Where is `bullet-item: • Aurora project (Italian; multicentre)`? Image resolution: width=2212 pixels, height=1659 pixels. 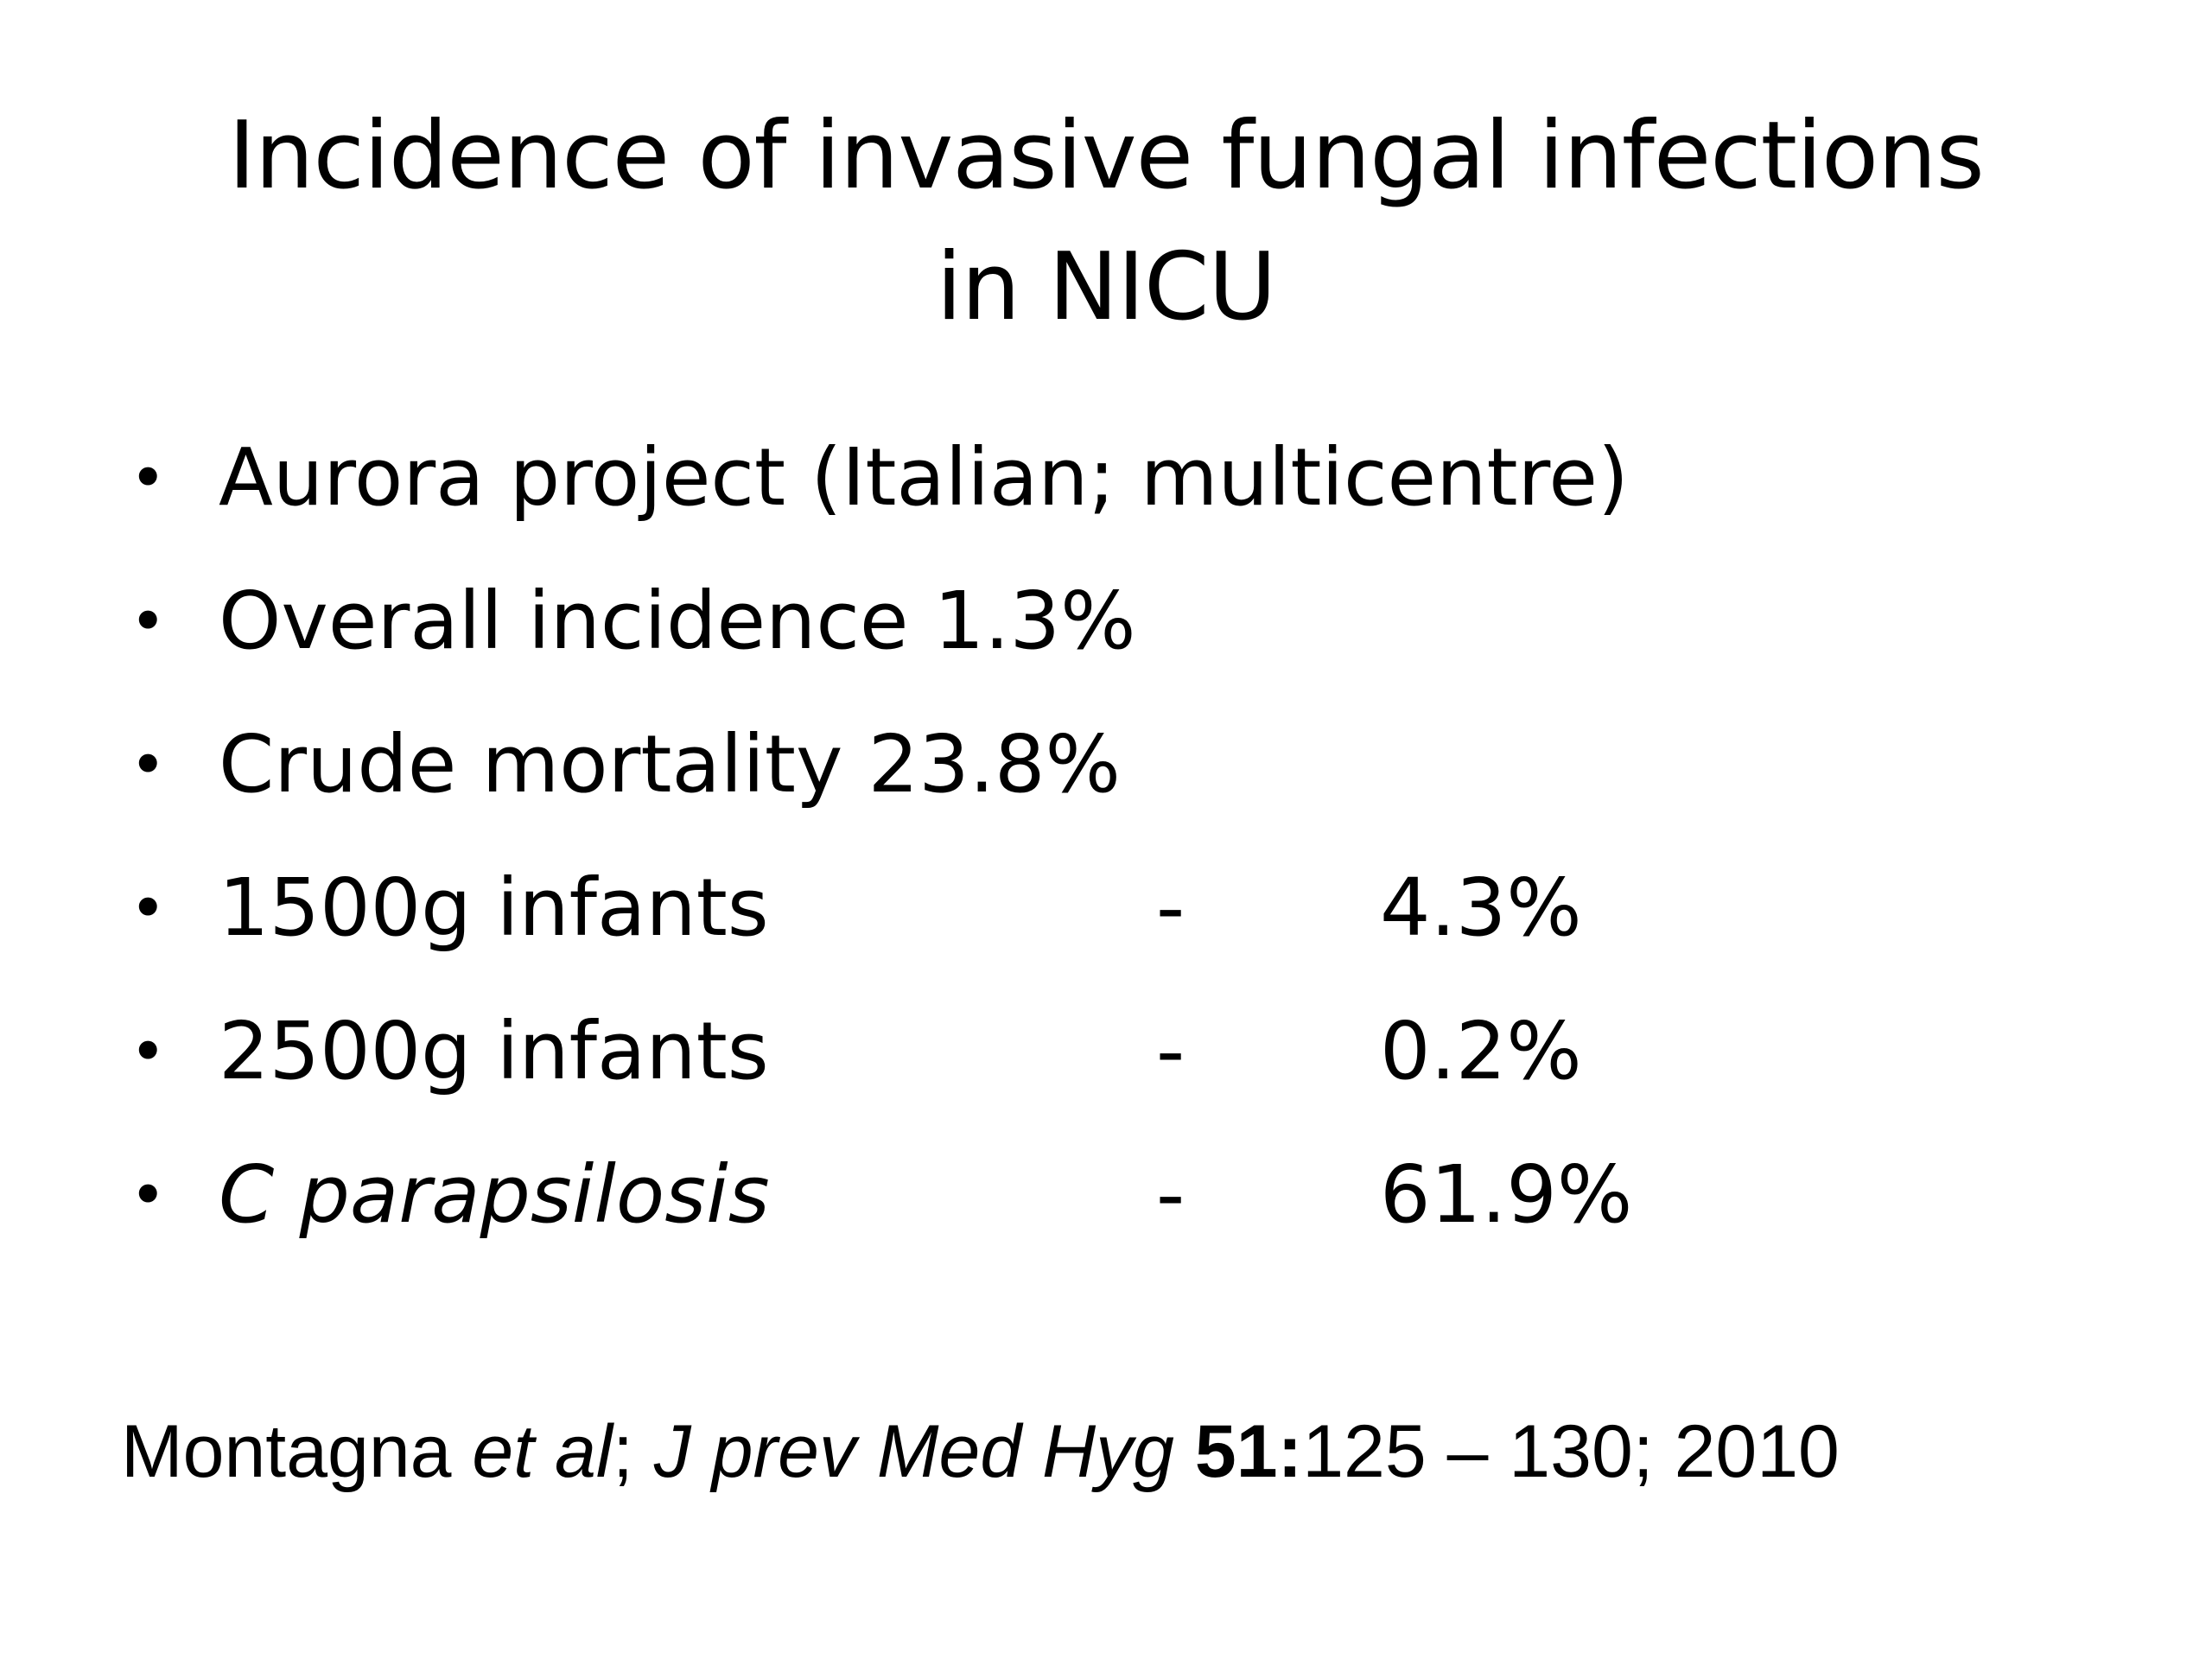 bullet-item: • Aurora project (Italian; multicentre) is located at coordinates (1080, 478).